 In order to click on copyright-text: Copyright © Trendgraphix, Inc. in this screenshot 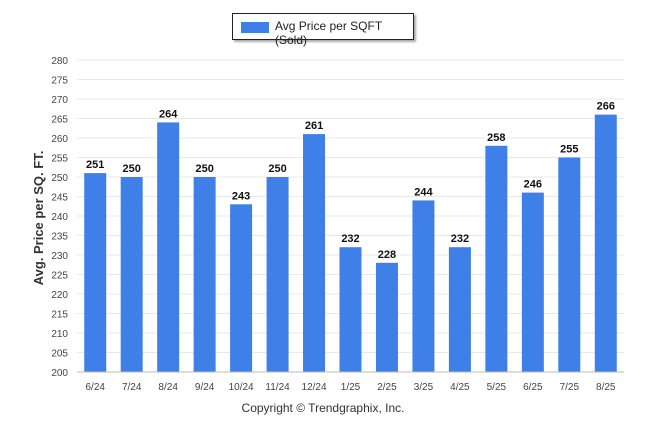, I will do `click(323, 408)`.